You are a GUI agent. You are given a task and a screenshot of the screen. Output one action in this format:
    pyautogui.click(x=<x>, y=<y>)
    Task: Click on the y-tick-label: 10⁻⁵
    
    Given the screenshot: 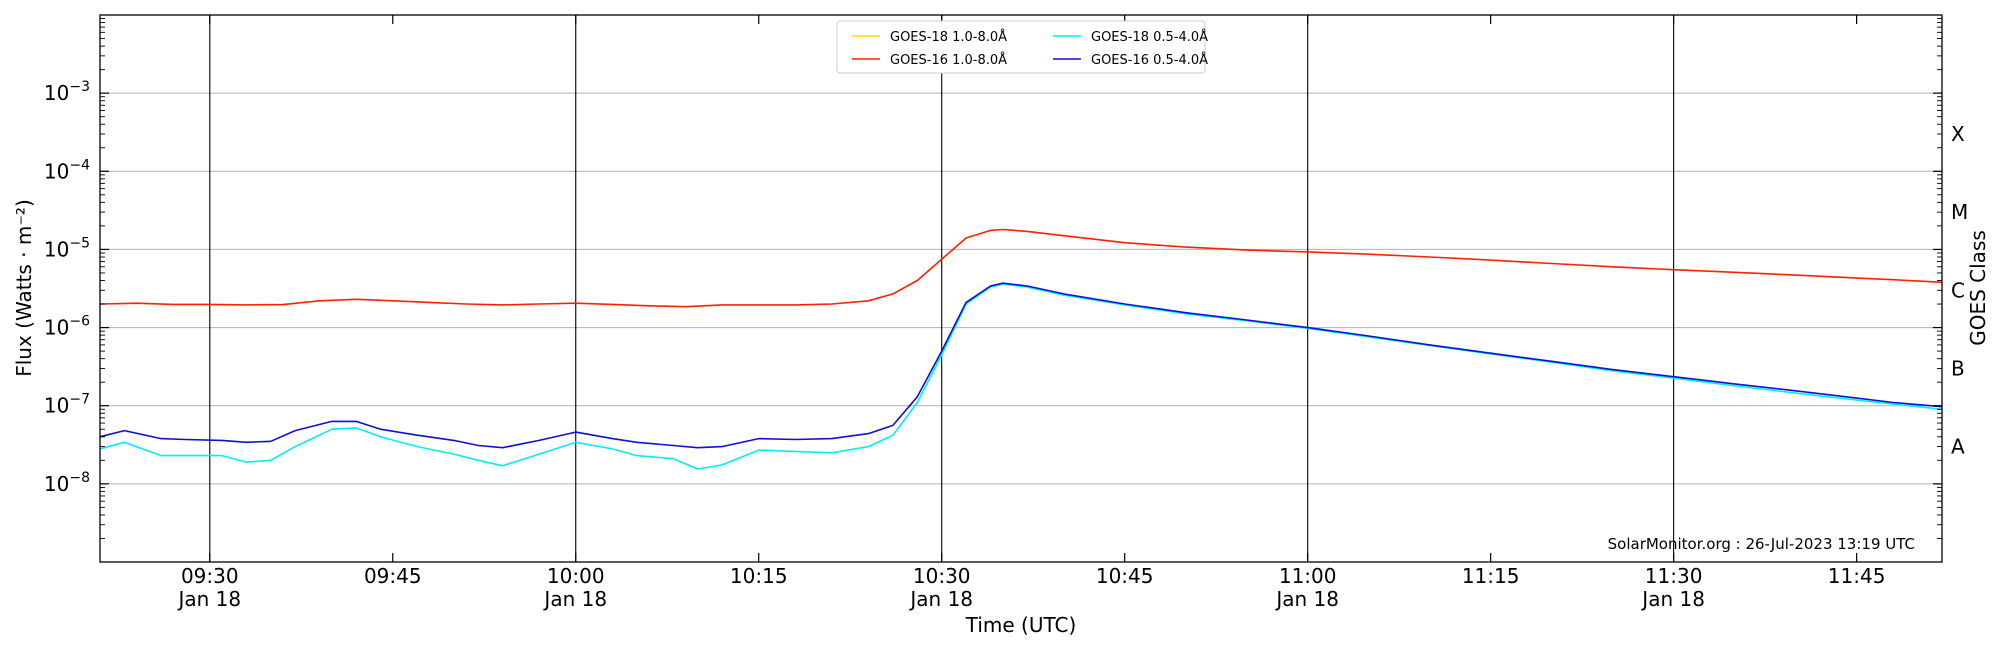 What is the action you would take?
    pyautogui.click(x=67, y=248)
    